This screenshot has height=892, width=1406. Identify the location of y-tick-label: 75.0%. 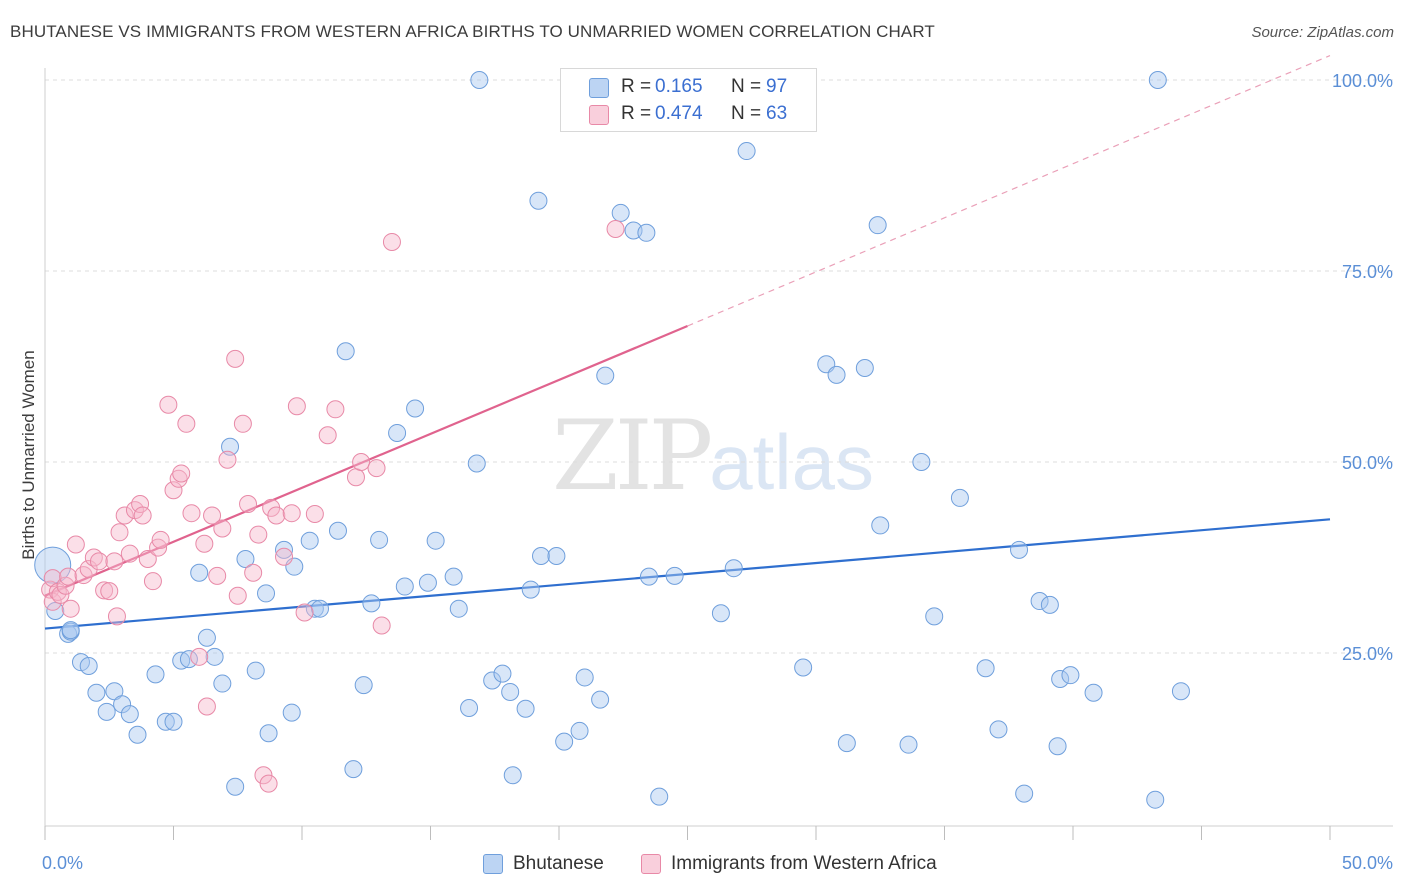
(1367, 272).